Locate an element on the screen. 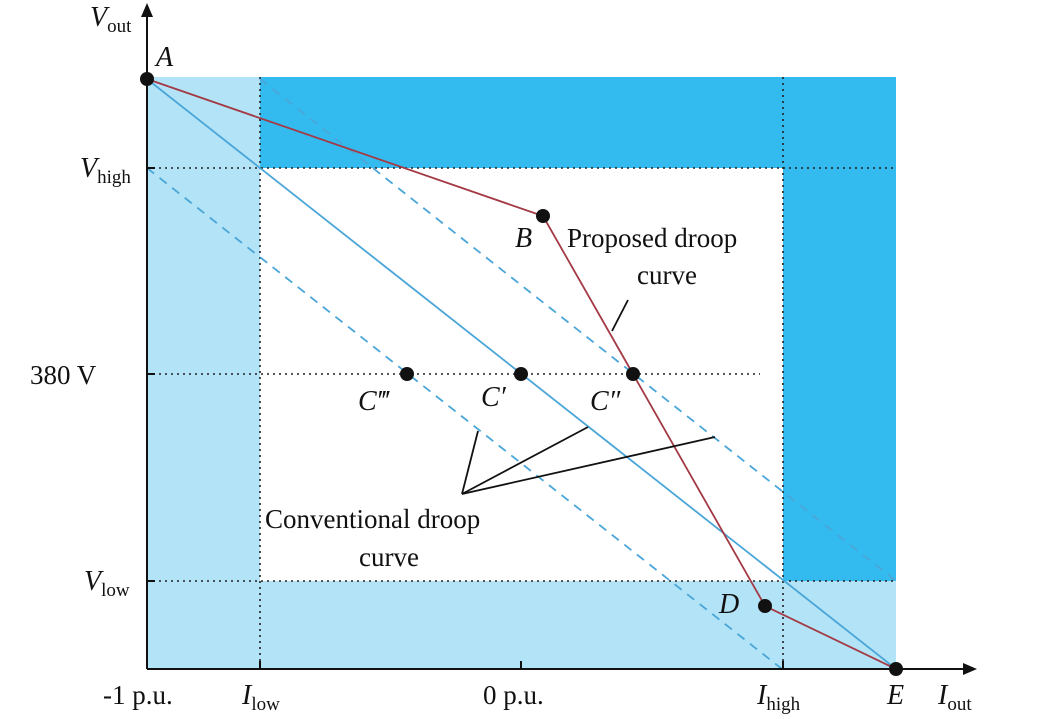 The height and width of the screenshot is (719, 1040). v-nom-label: 380 V is located at coordinates (63, 375).